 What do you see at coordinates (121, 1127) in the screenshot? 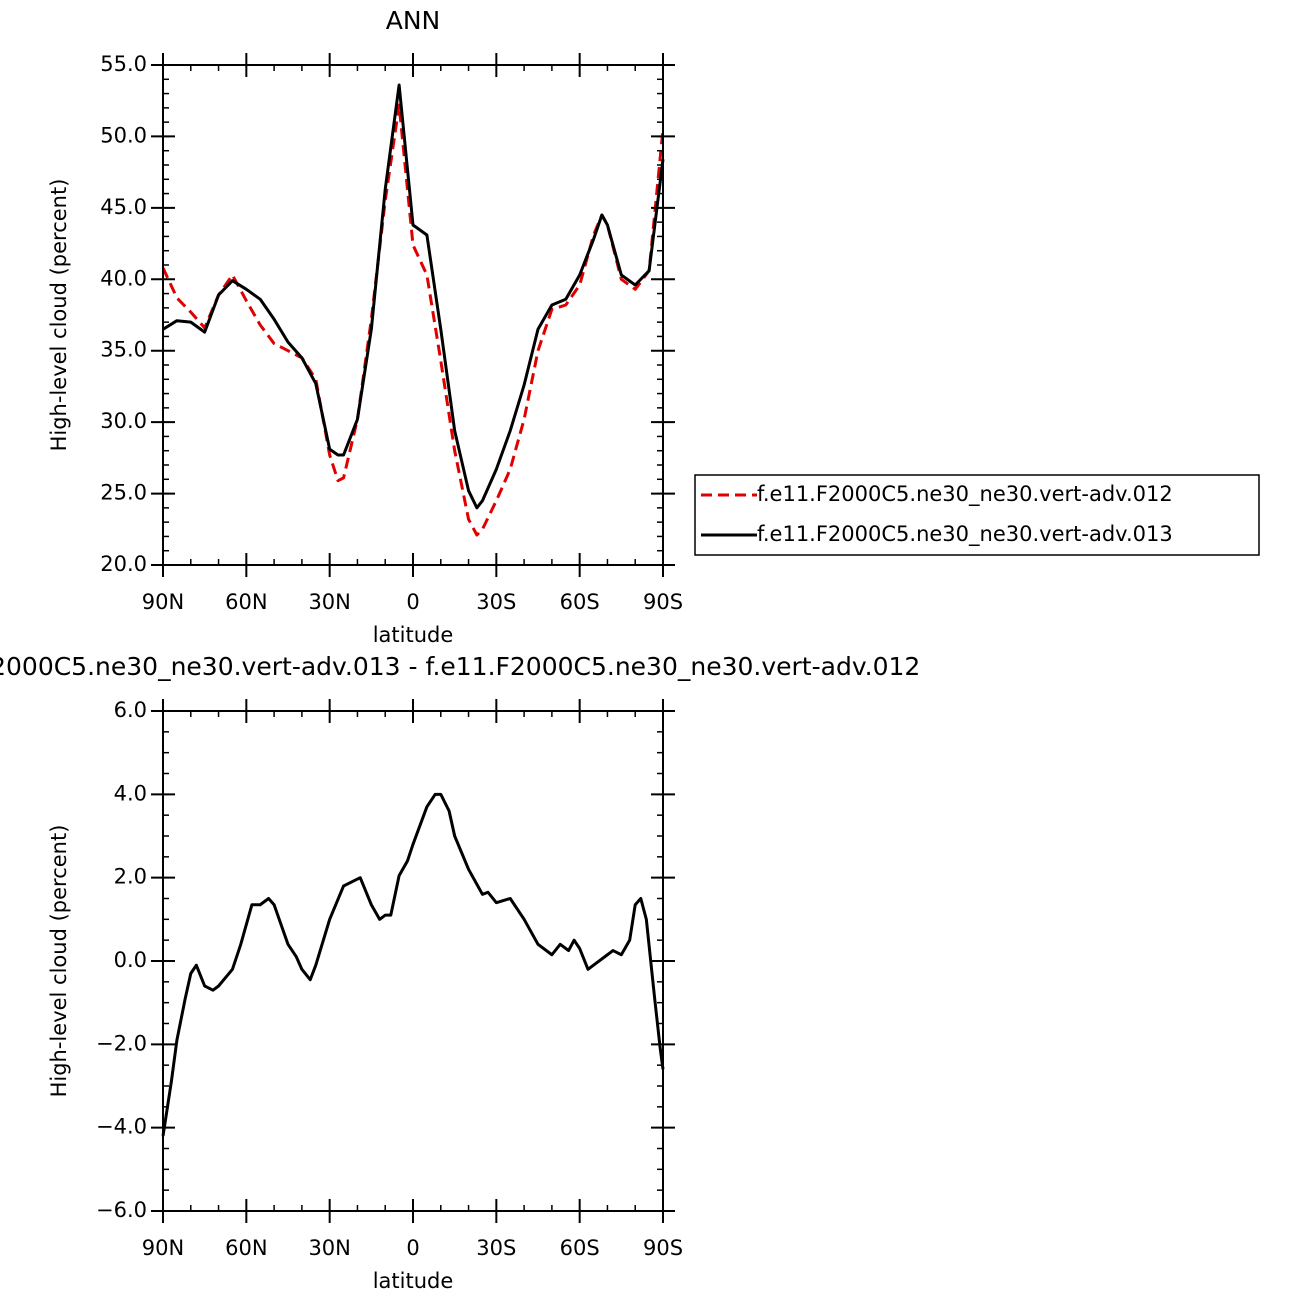
I see `y-tick-label: −4.0` at bounding box center [121, 1127].